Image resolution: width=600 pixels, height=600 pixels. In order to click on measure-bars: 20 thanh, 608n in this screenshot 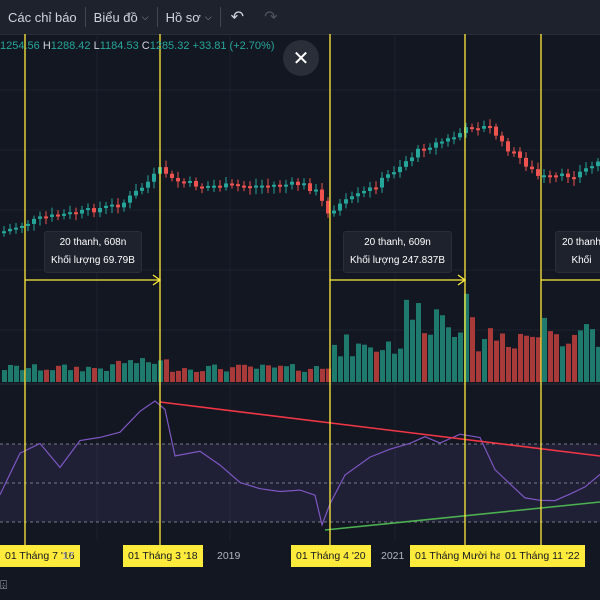, I will do `click(93, 242)`.